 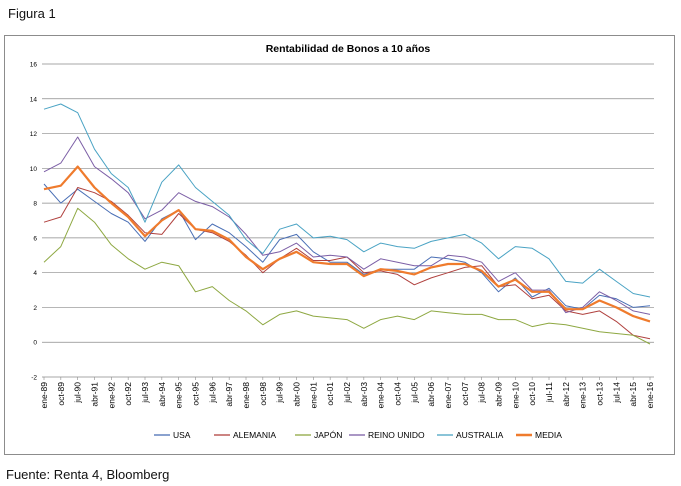 I want to click on y-tick-label: 8, so click(x=35, y=204).